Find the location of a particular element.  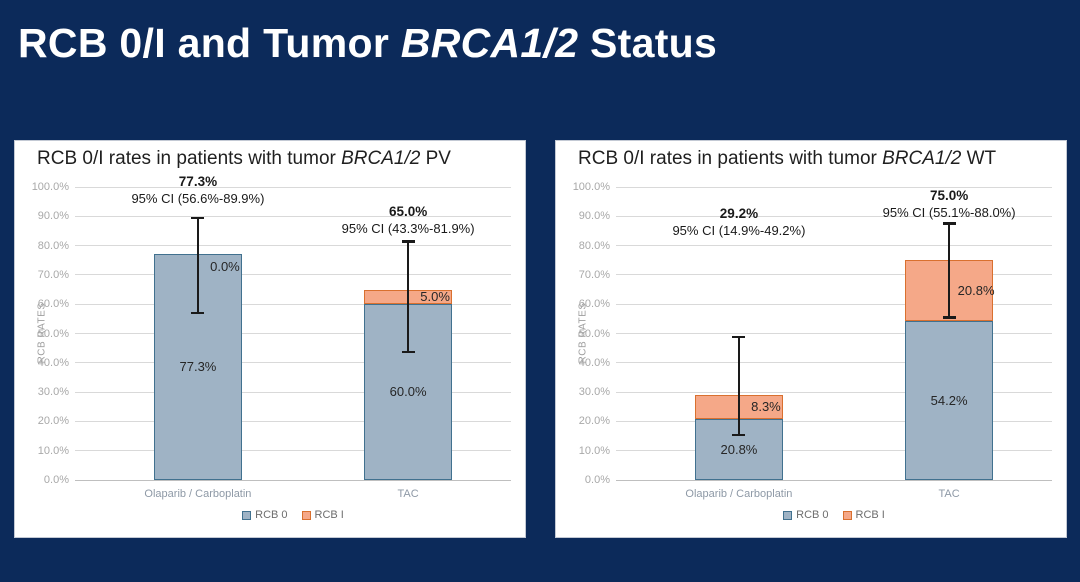

confidence-interval: 95% CI (55.1%-88.0%) is located at coordinates (949, 212).